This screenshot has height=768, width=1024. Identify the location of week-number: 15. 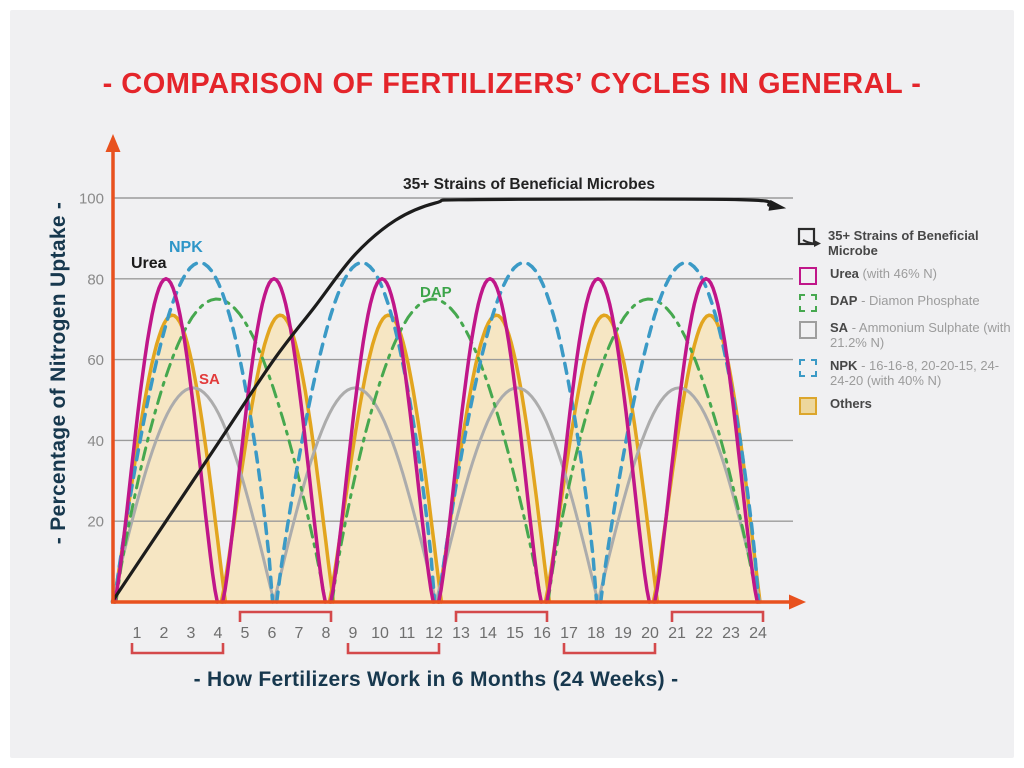
(515, 633).